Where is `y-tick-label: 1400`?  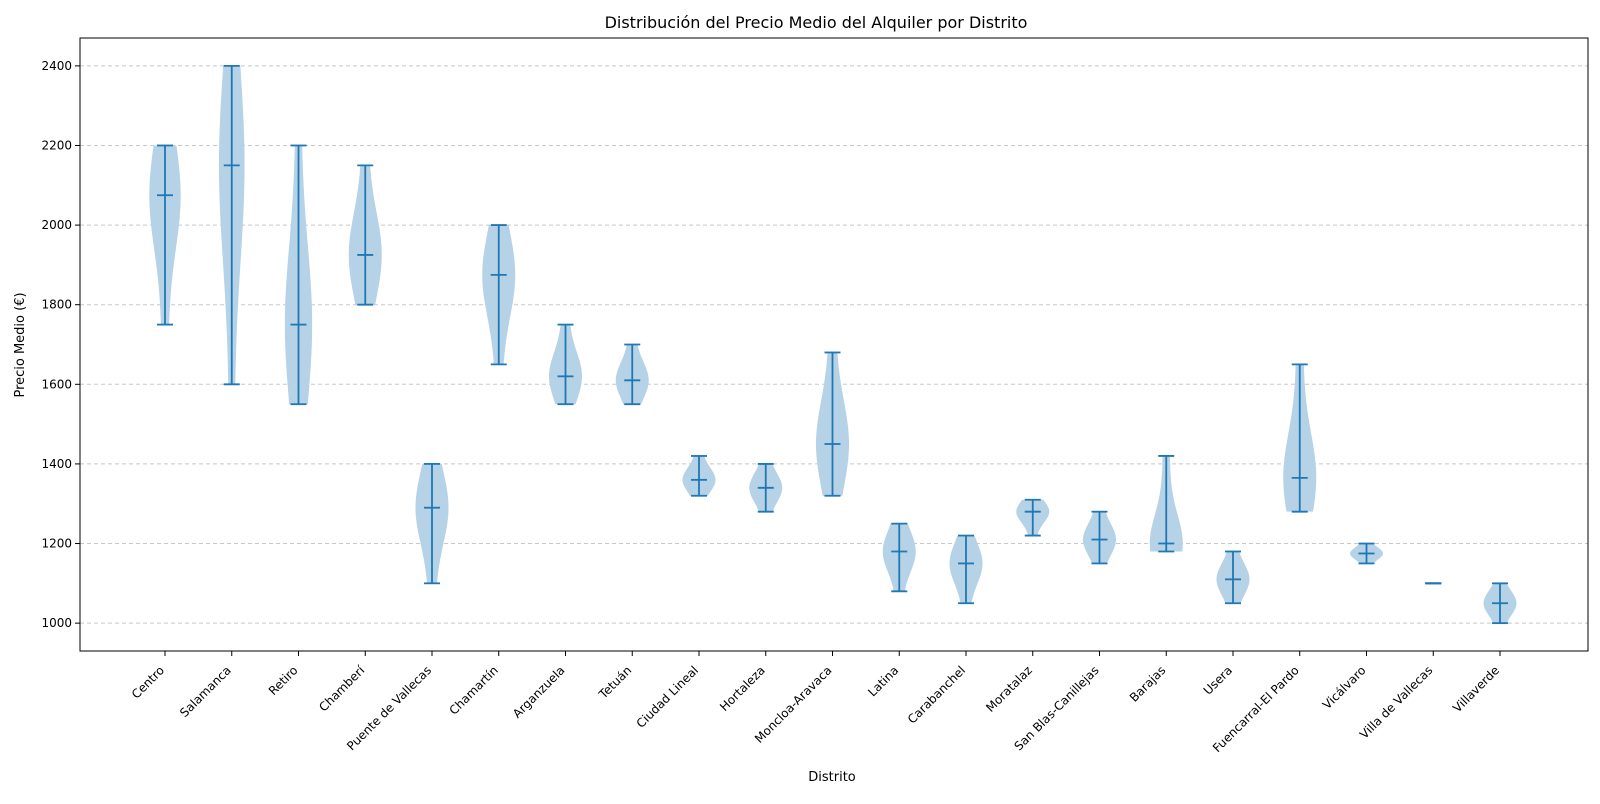
y-tick-label: 1400 is located at coordinates (56, 464).